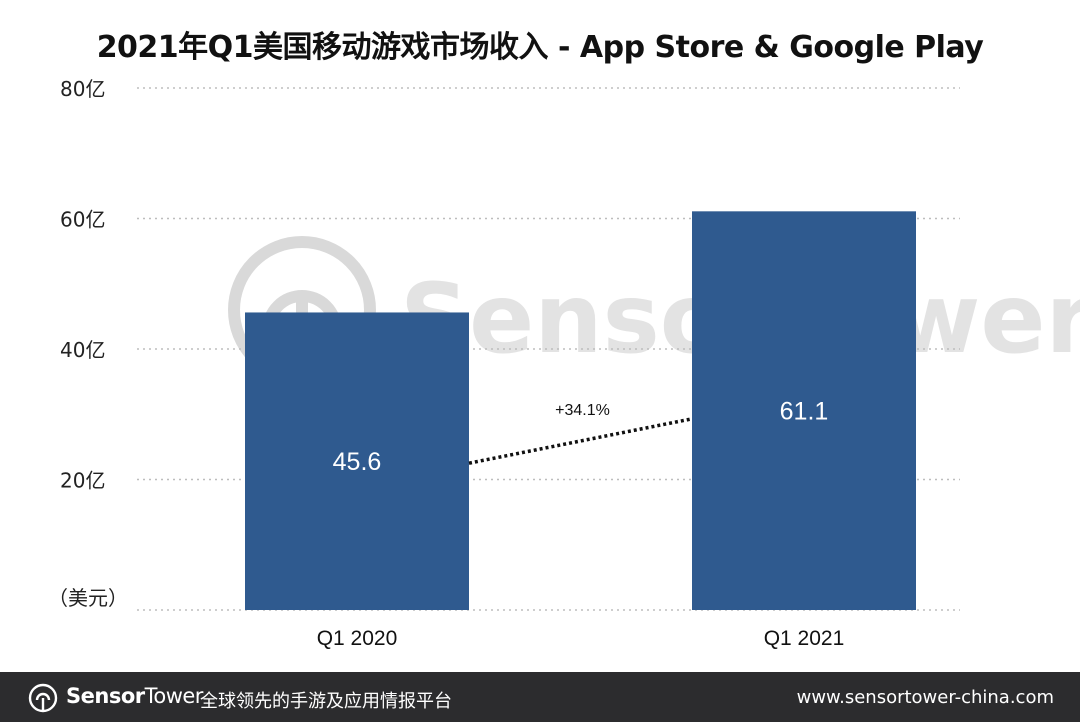 This screenshot has width=1080, height=722. What do you see at coordinates (357, 638) in the screenshot?
I see `x-category-label: Q1 2020` at bounding box center [357, 638].